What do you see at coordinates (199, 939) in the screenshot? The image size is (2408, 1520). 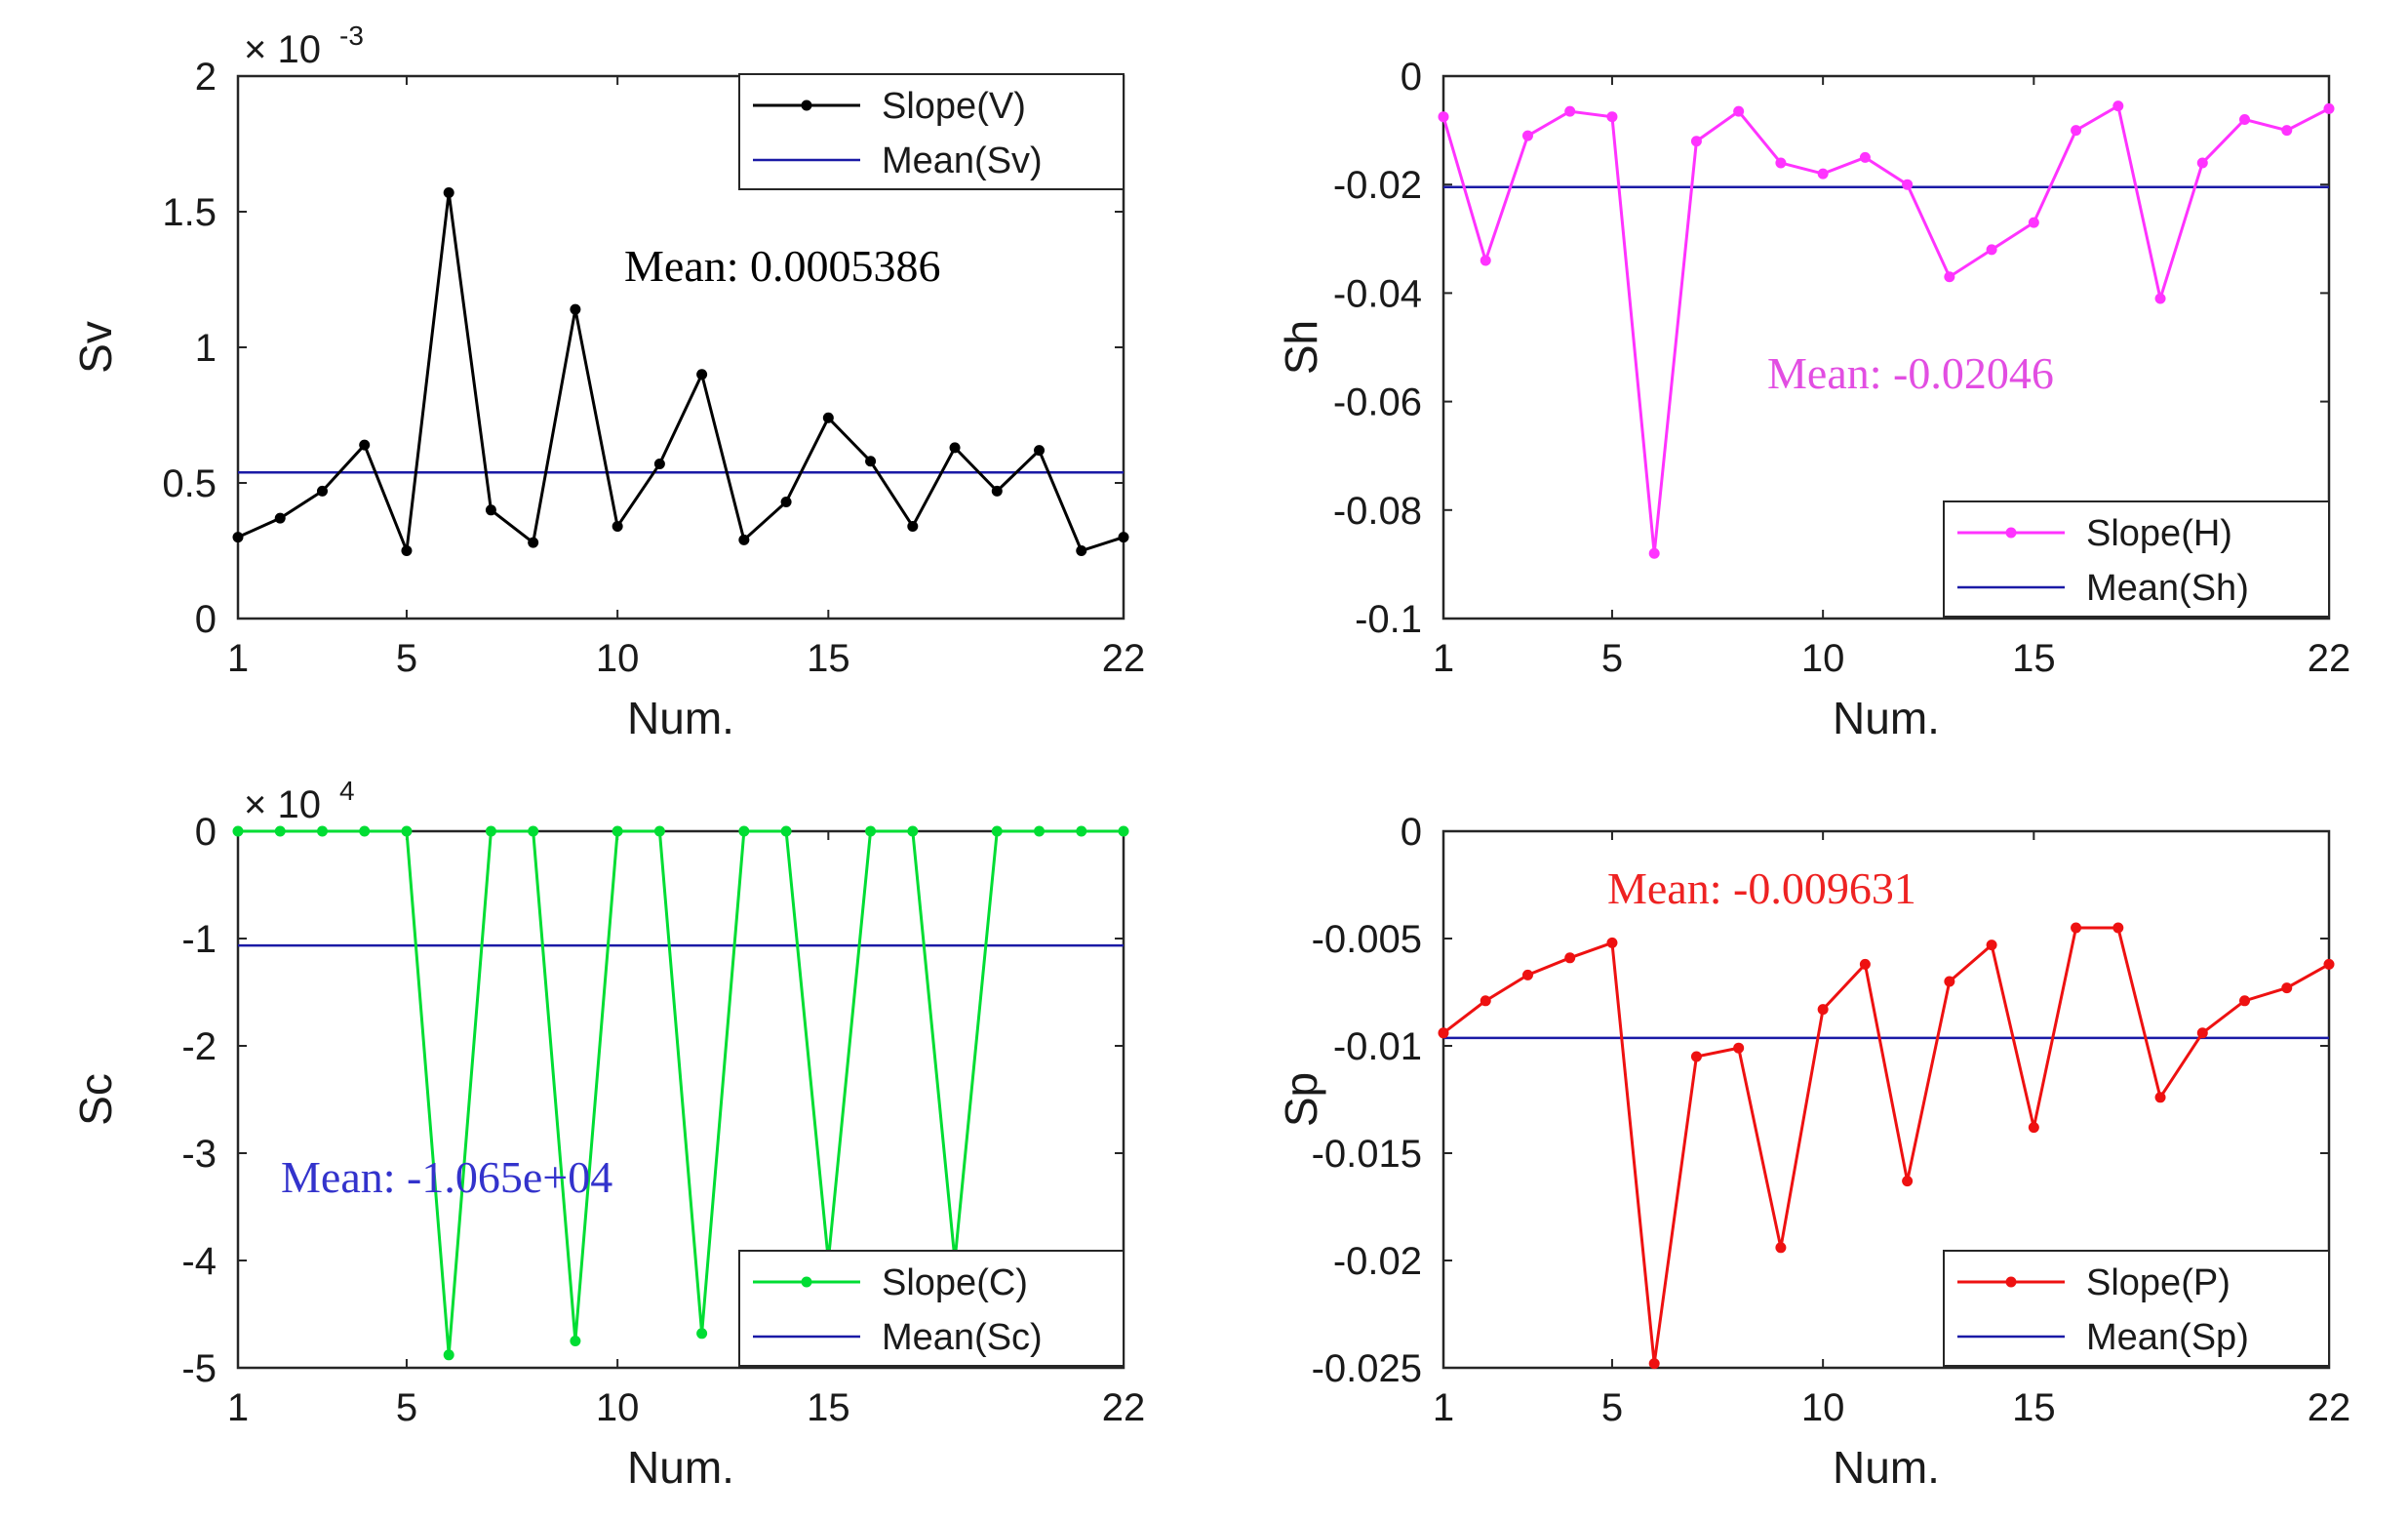 I see `y-tick-label: -1` at bounding box center [199, 939].